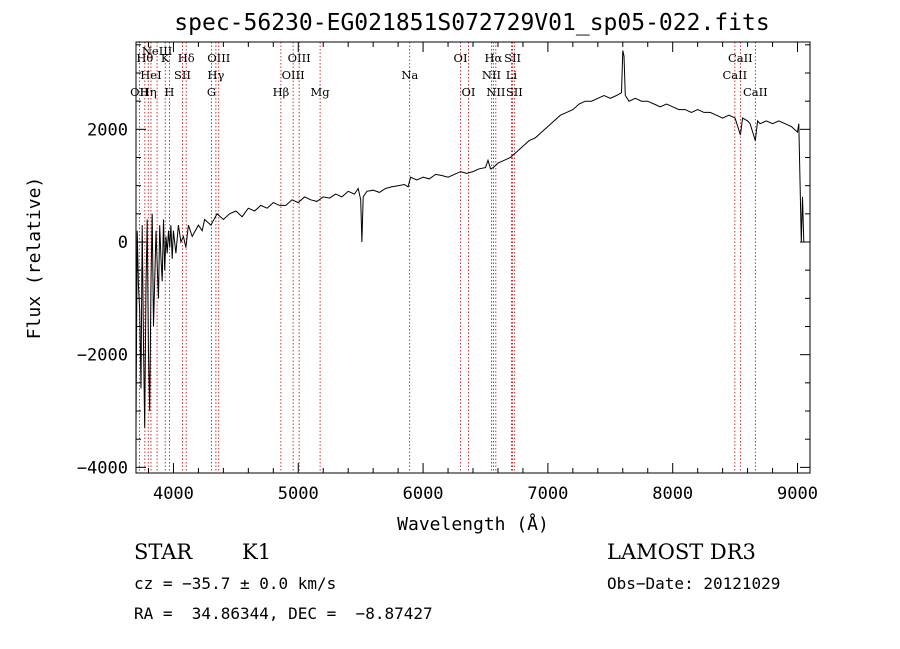  What do you see at coordinates (215, 75) in the screenshot?
I see `line-marker-label-10: Hγ` at bounding box center [215, 75].